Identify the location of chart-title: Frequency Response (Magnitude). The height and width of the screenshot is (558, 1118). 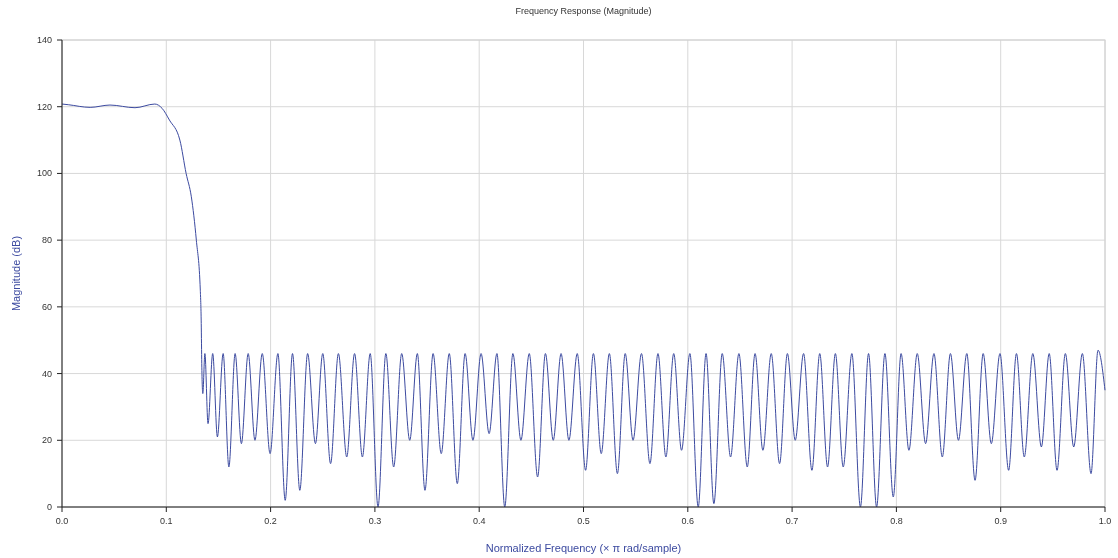
(583, 11).